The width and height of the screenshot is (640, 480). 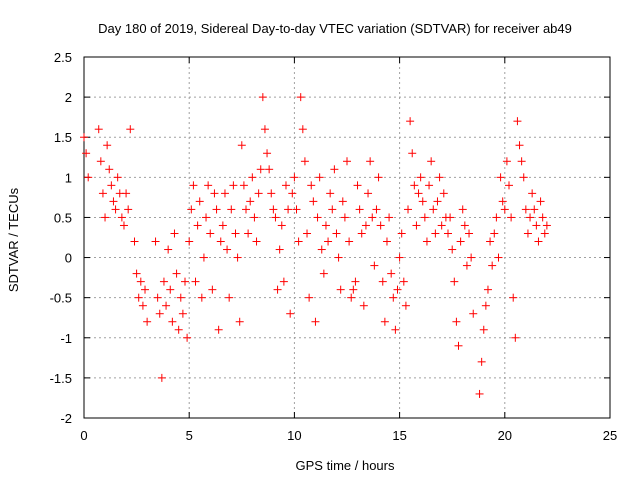 I want to click on x-tick-label: 20, so click(x=505, y=435).